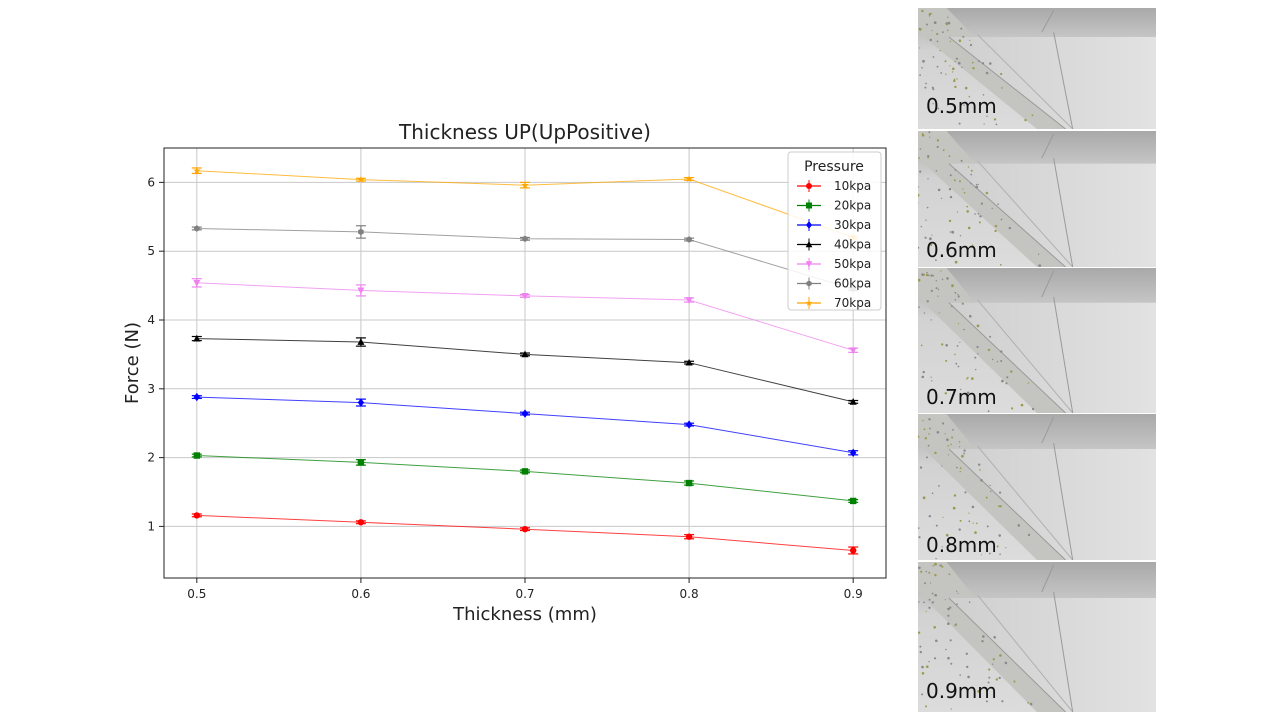 This screenshot has width=1280, height=720. What do you see at coordinates (525, 316) in the screenshot?
I see `series-50kpa` at bounding box center [525, 316].